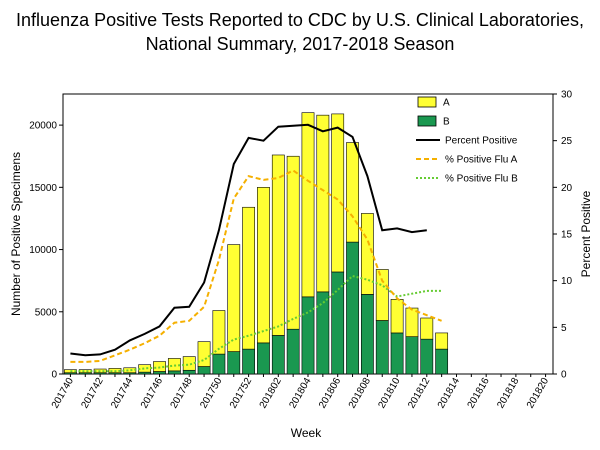  Describe the element at coordinates (449, 393) in the screenshot. I see `x-tick-label: 201814` at that location.